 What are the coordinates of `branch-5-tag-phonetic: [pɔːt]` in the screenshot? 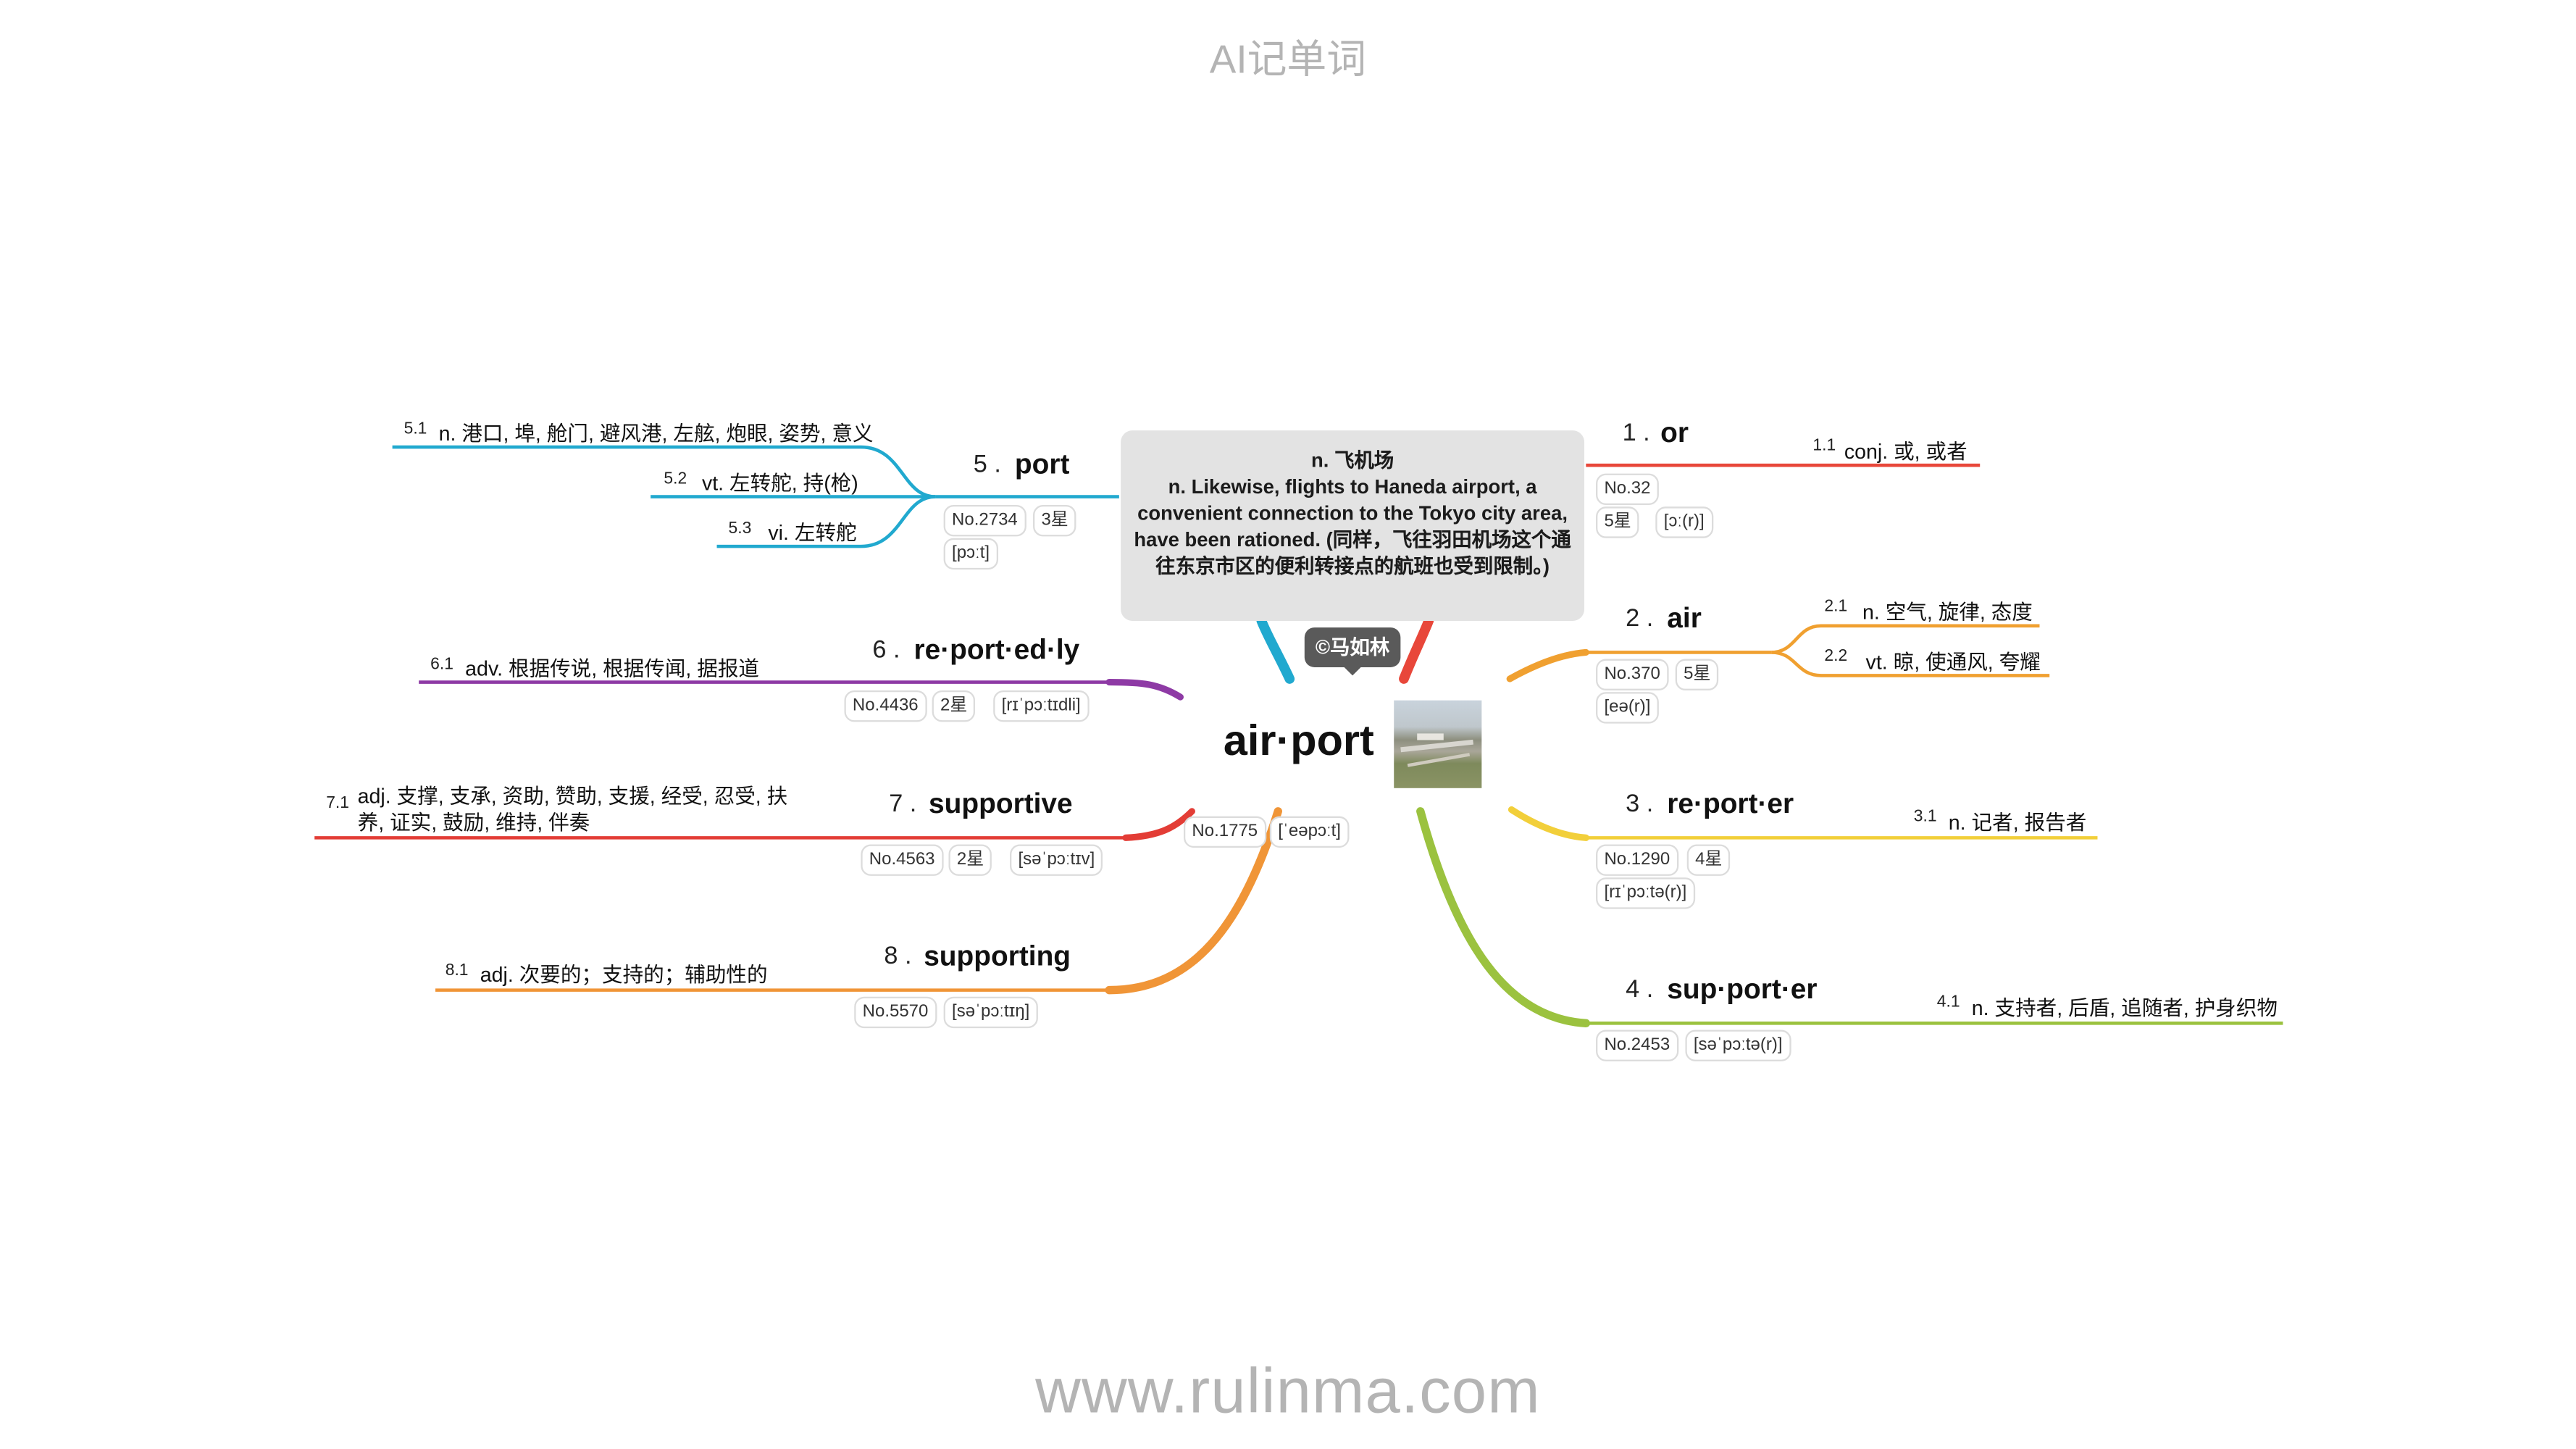 It's located at (970, 554).